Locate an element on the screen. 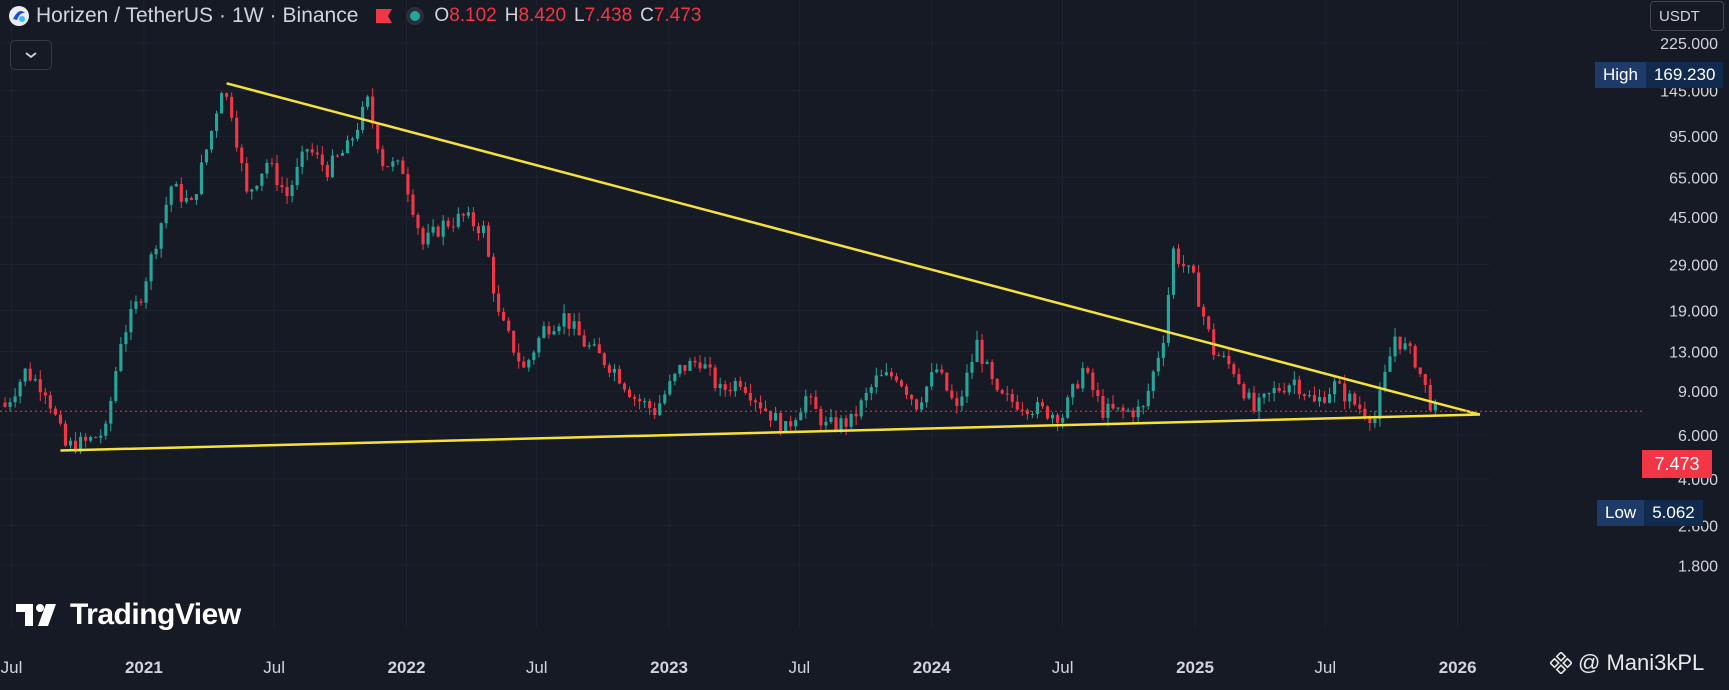  brand-name: TradingView is located at coordinates (155, 614).